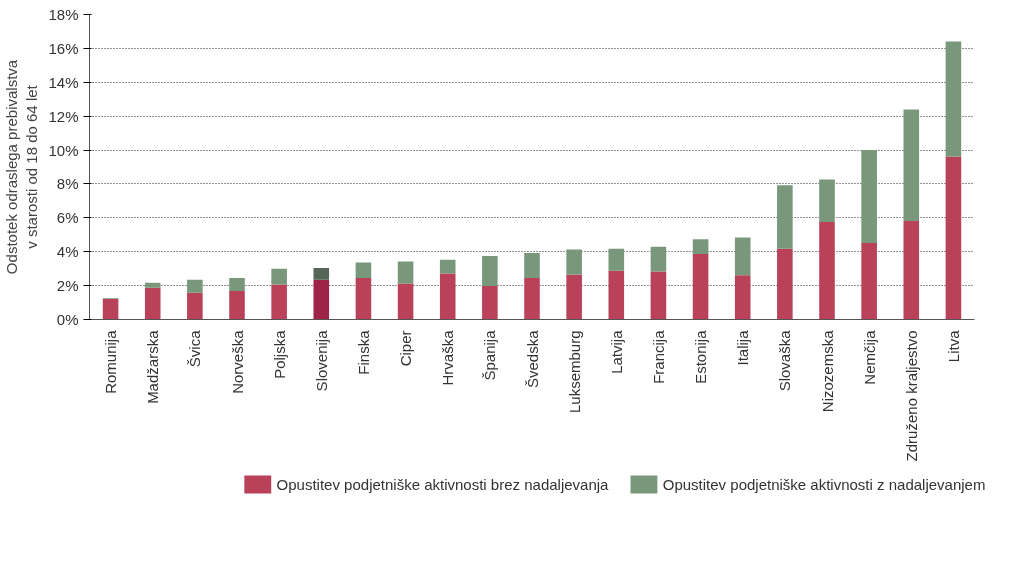  What do you see at coordinates (321, 360) in the screenshot?
I see `x-tick-label: Slovenija` at bounding box center [321, 360].